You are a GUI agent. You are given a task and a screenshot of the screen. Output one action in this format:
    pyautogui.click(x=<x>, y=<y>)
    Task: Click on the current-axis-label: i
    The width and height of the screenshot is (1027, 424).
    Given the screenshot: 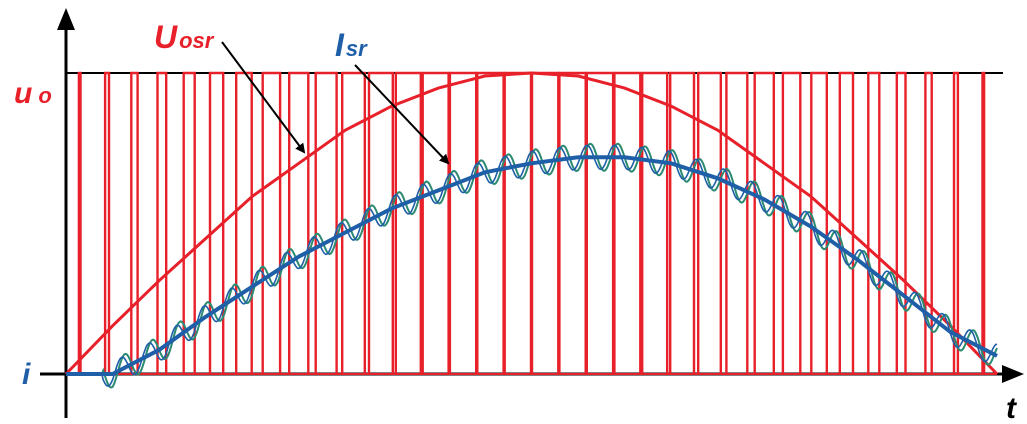 What is the action you would take?
    pyautogui.click(x=26, y=374)
    